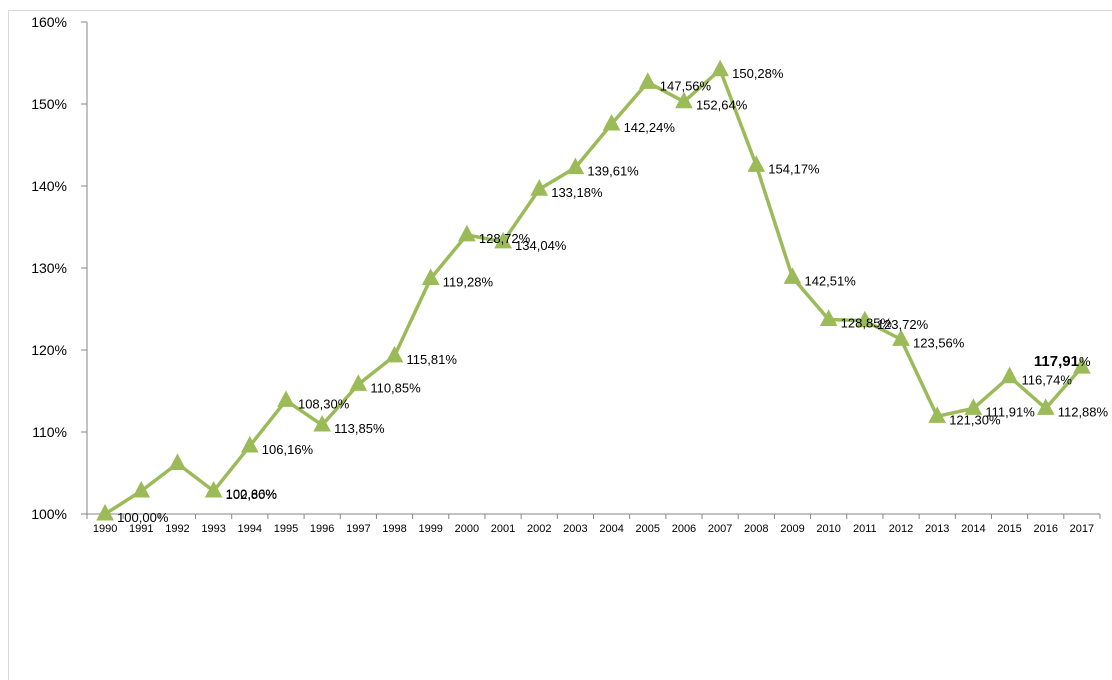  I want to click on x-tick-label: 2000, so click(467, 529).